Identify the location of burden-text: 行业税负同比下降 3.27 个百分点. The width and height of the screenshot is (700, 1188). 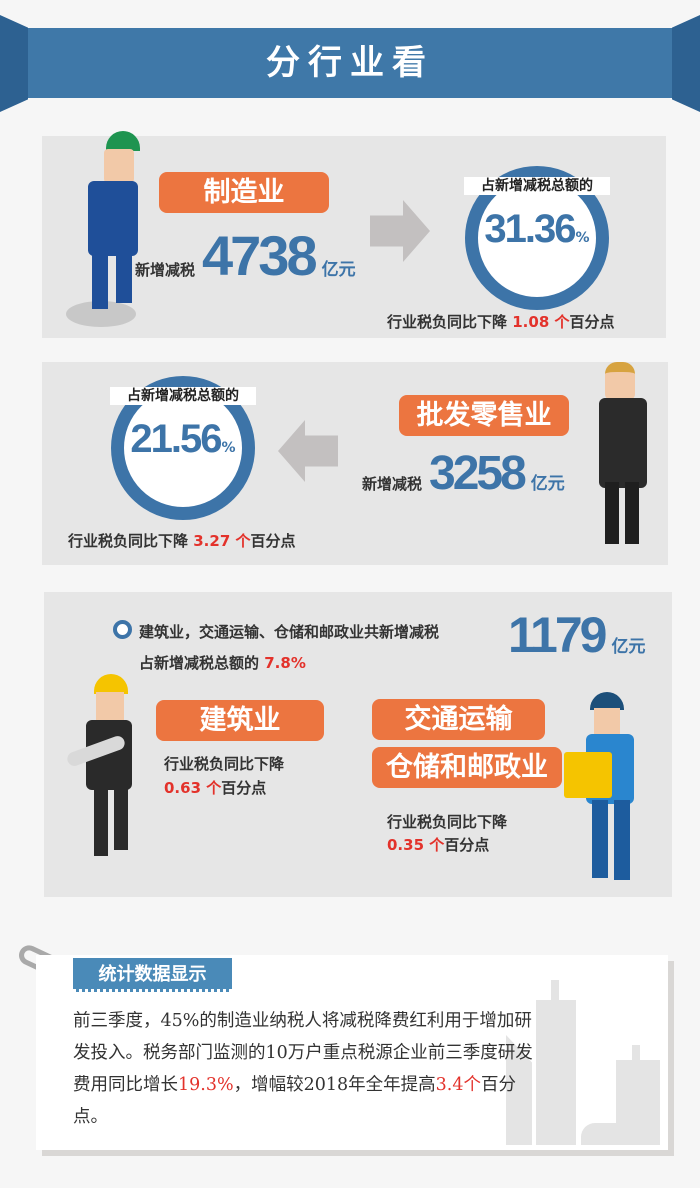
(182, 540).